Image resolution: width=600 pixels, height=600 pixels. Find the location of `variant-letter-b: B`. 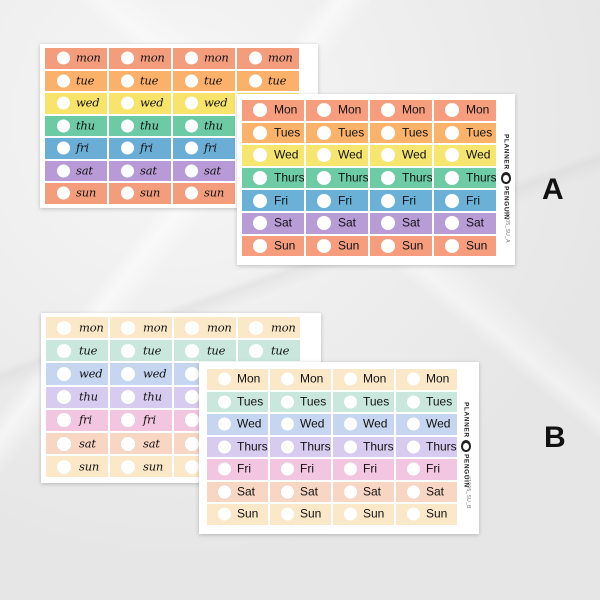

variant-letter-b: B is located at coordinates (555, 437).